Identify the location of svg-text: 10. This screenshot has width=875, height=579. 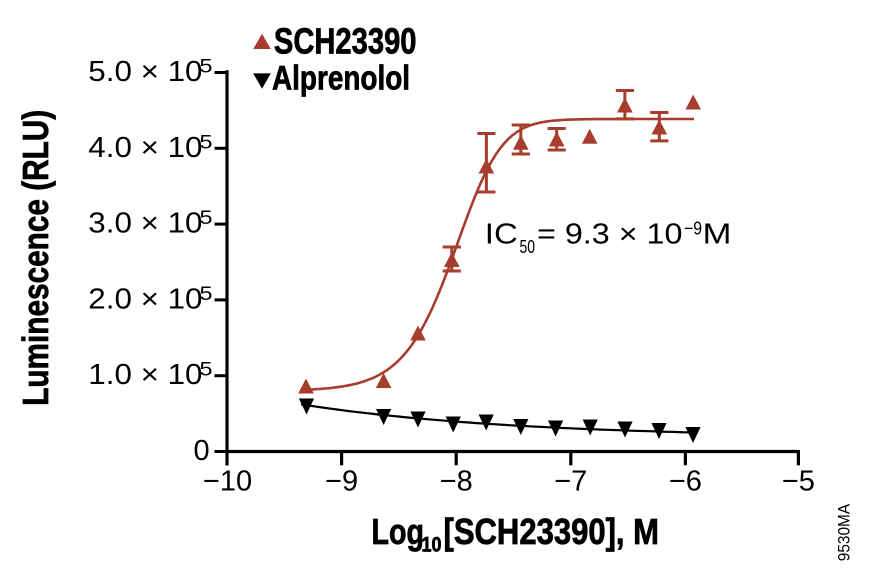
(432, 545).